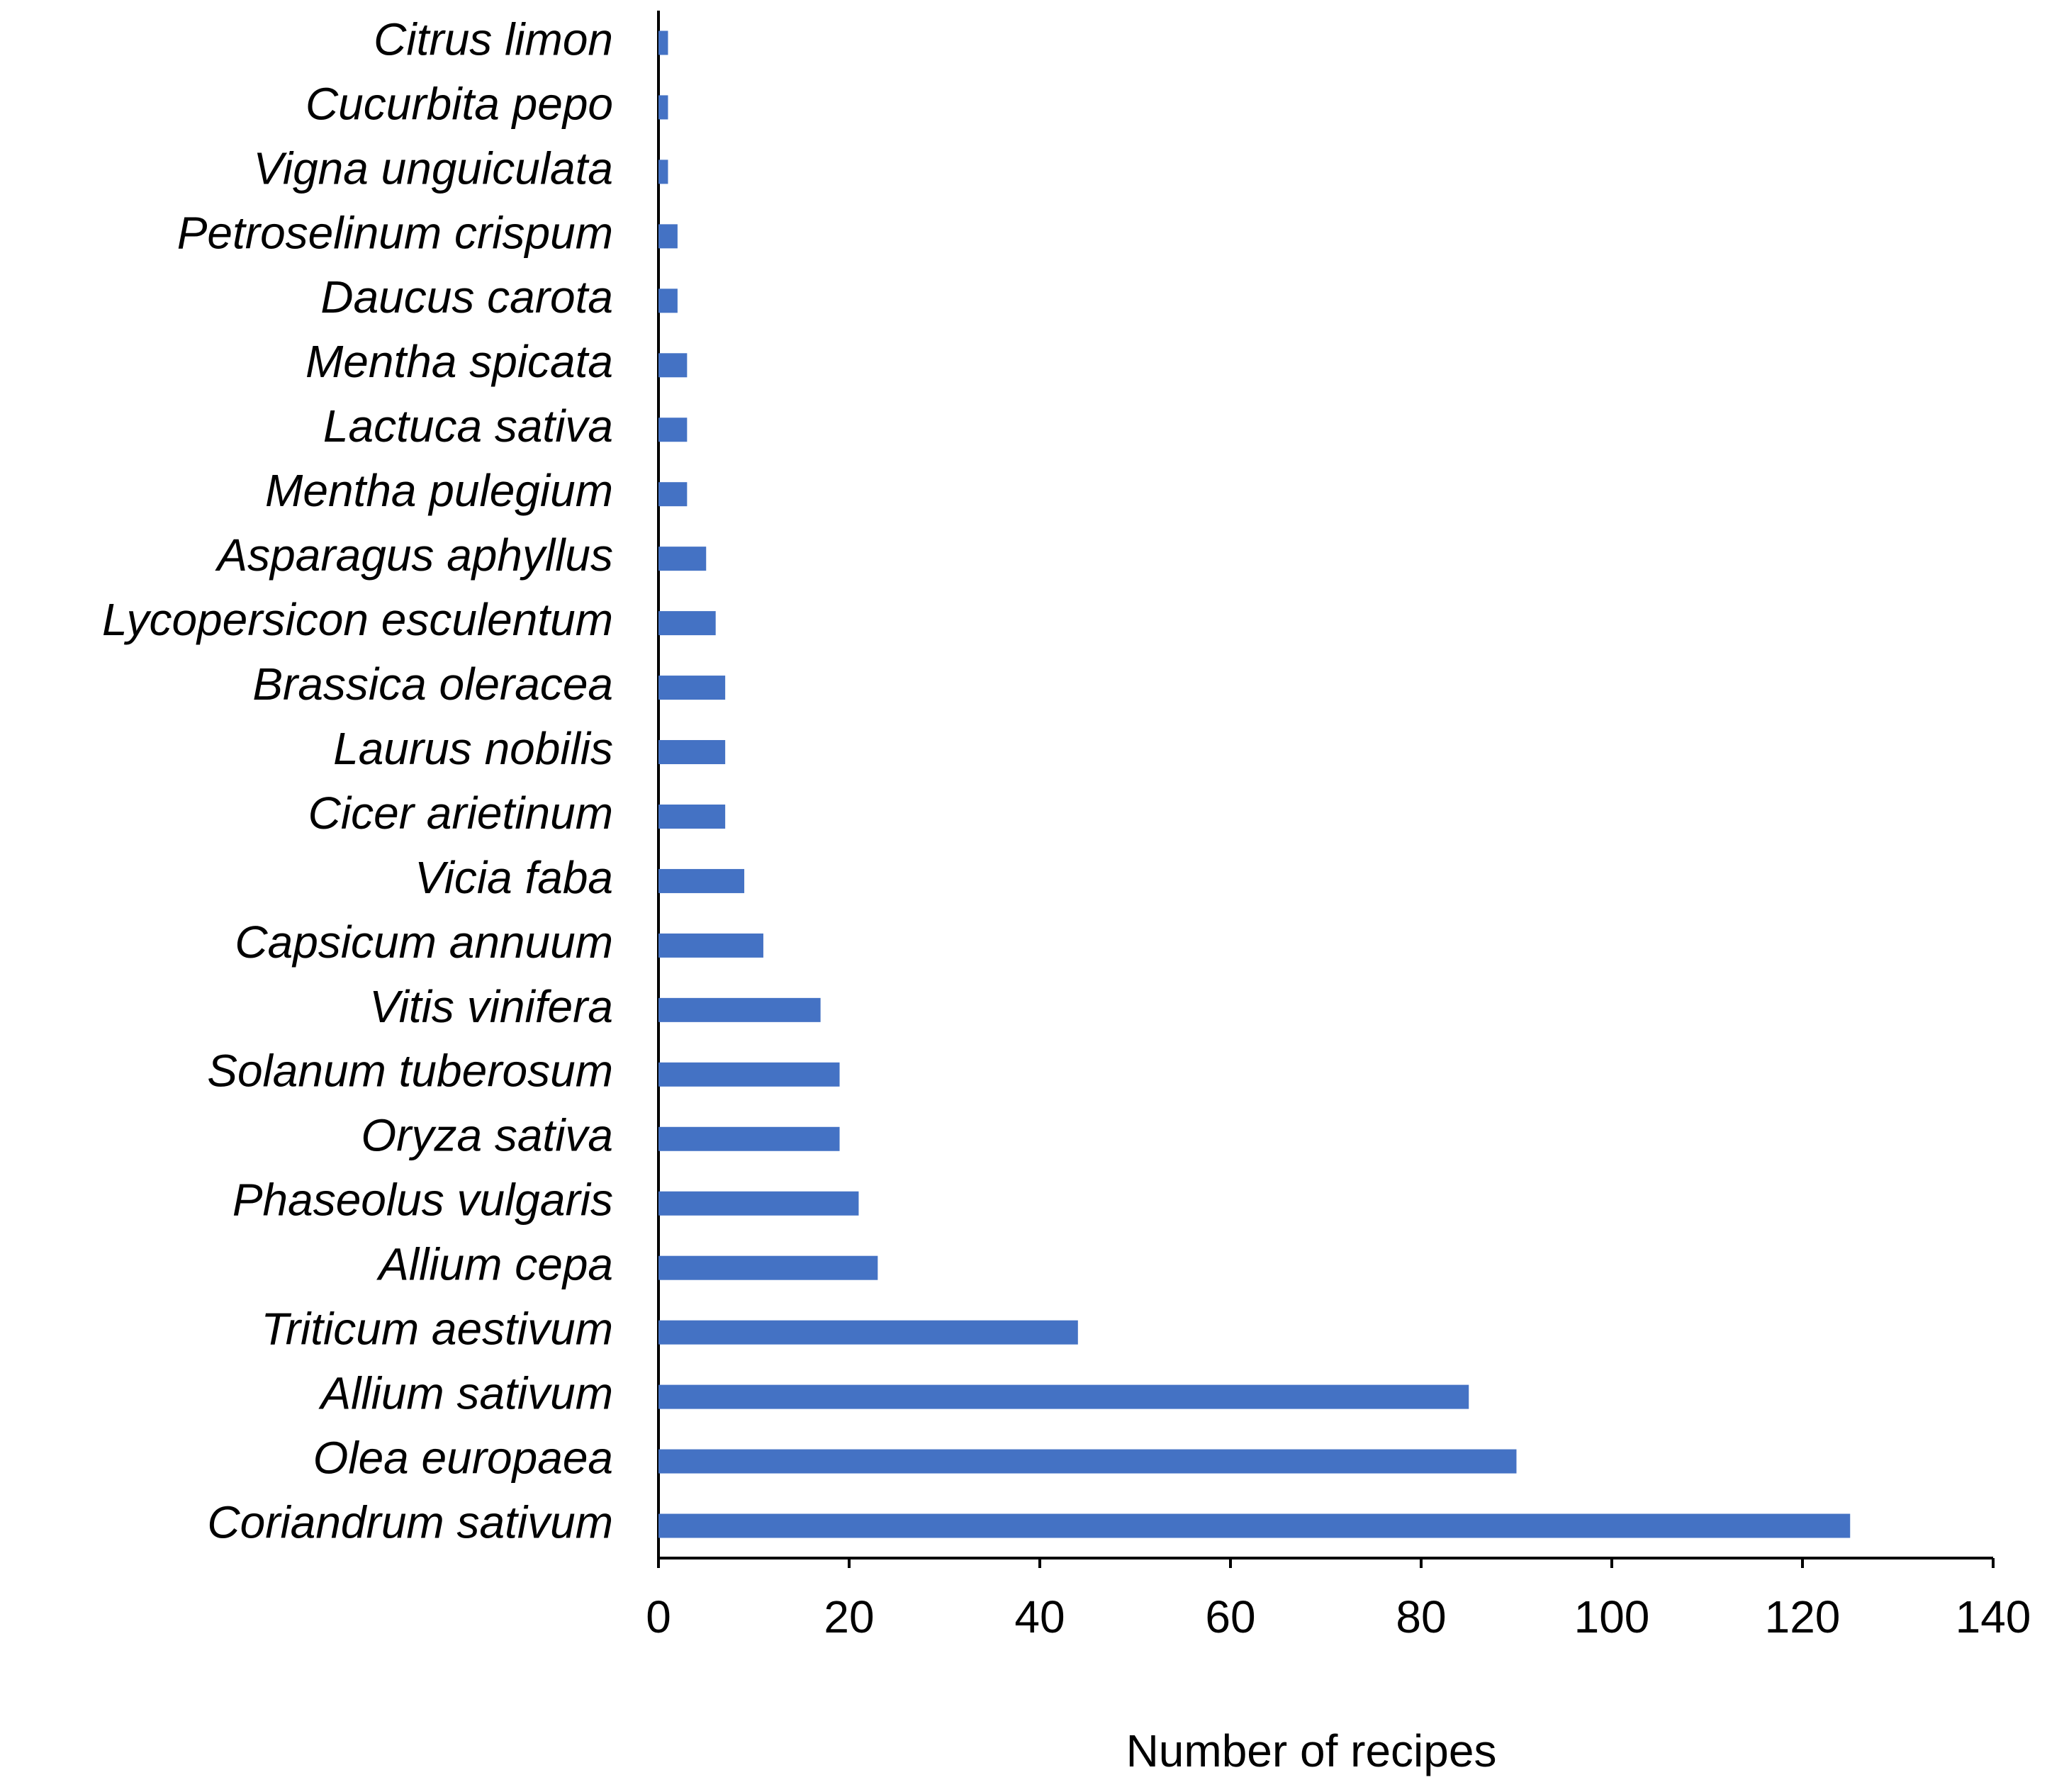 This screenshot has width=2047, height=1792. I want to click on y-tick-label: Allium sativum, so click(465, 1394).